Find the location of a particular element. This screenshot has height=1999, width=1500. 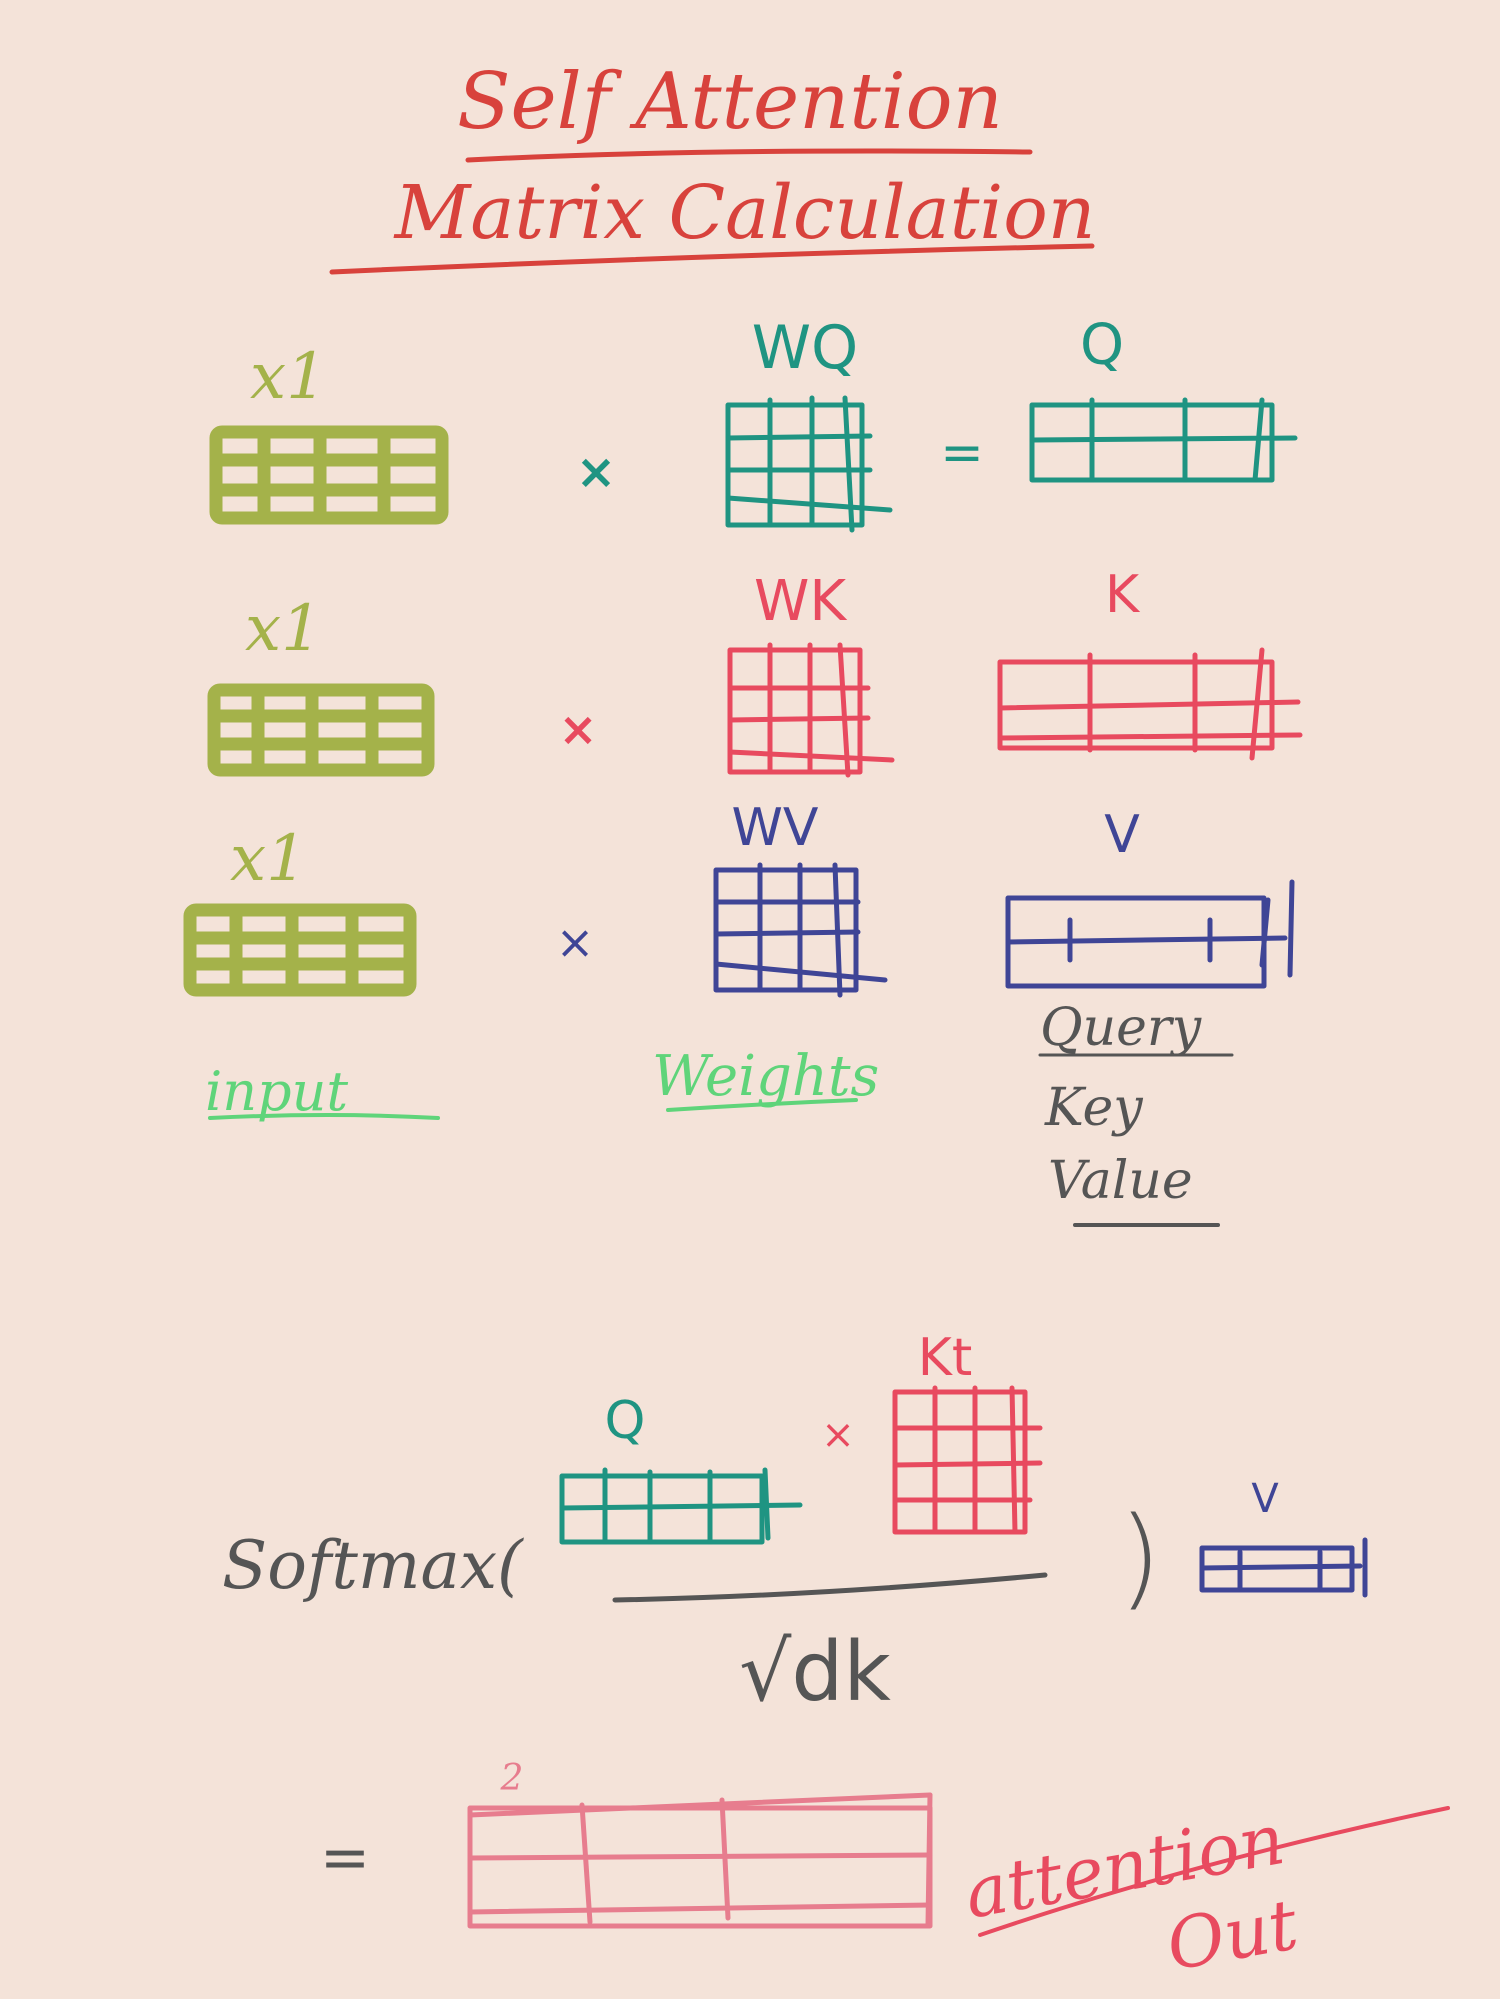

equals-op-q: = is located at coordinates (962, 453).